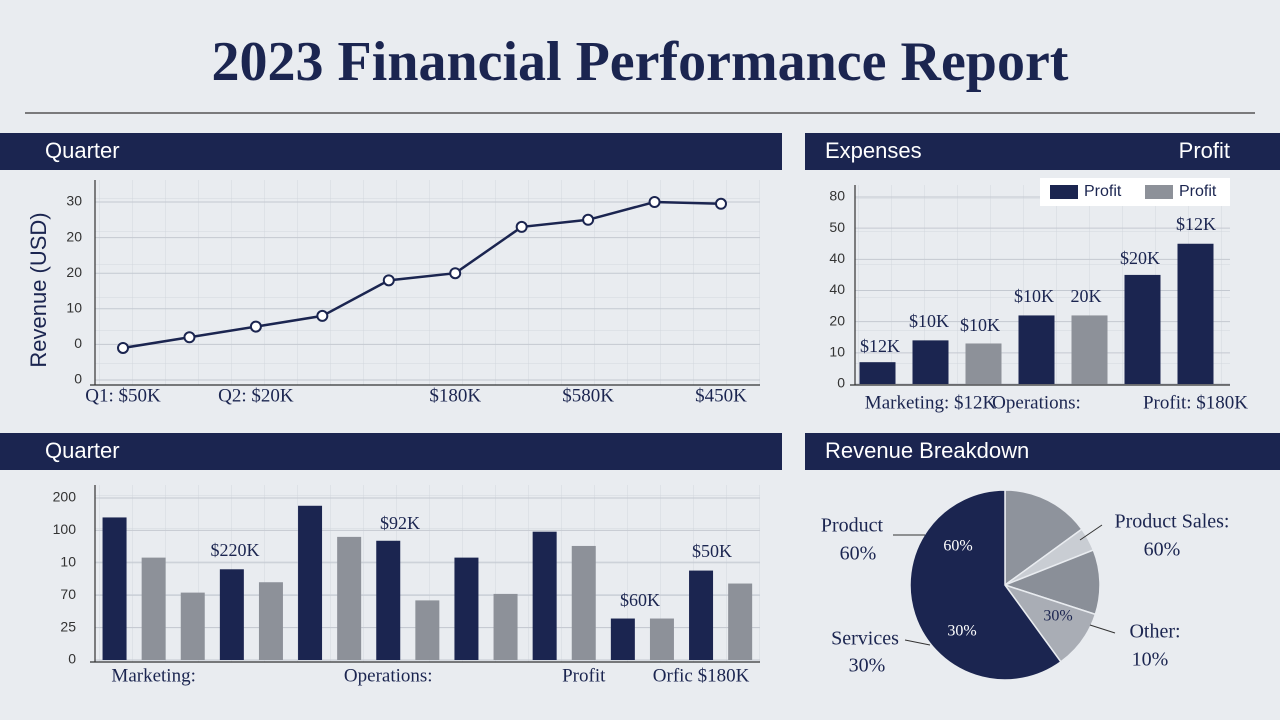 The image size is (1280, 720). Describe the element at coordinates (865, 639) in the screenshot. I see `annotation: Services` at that location.